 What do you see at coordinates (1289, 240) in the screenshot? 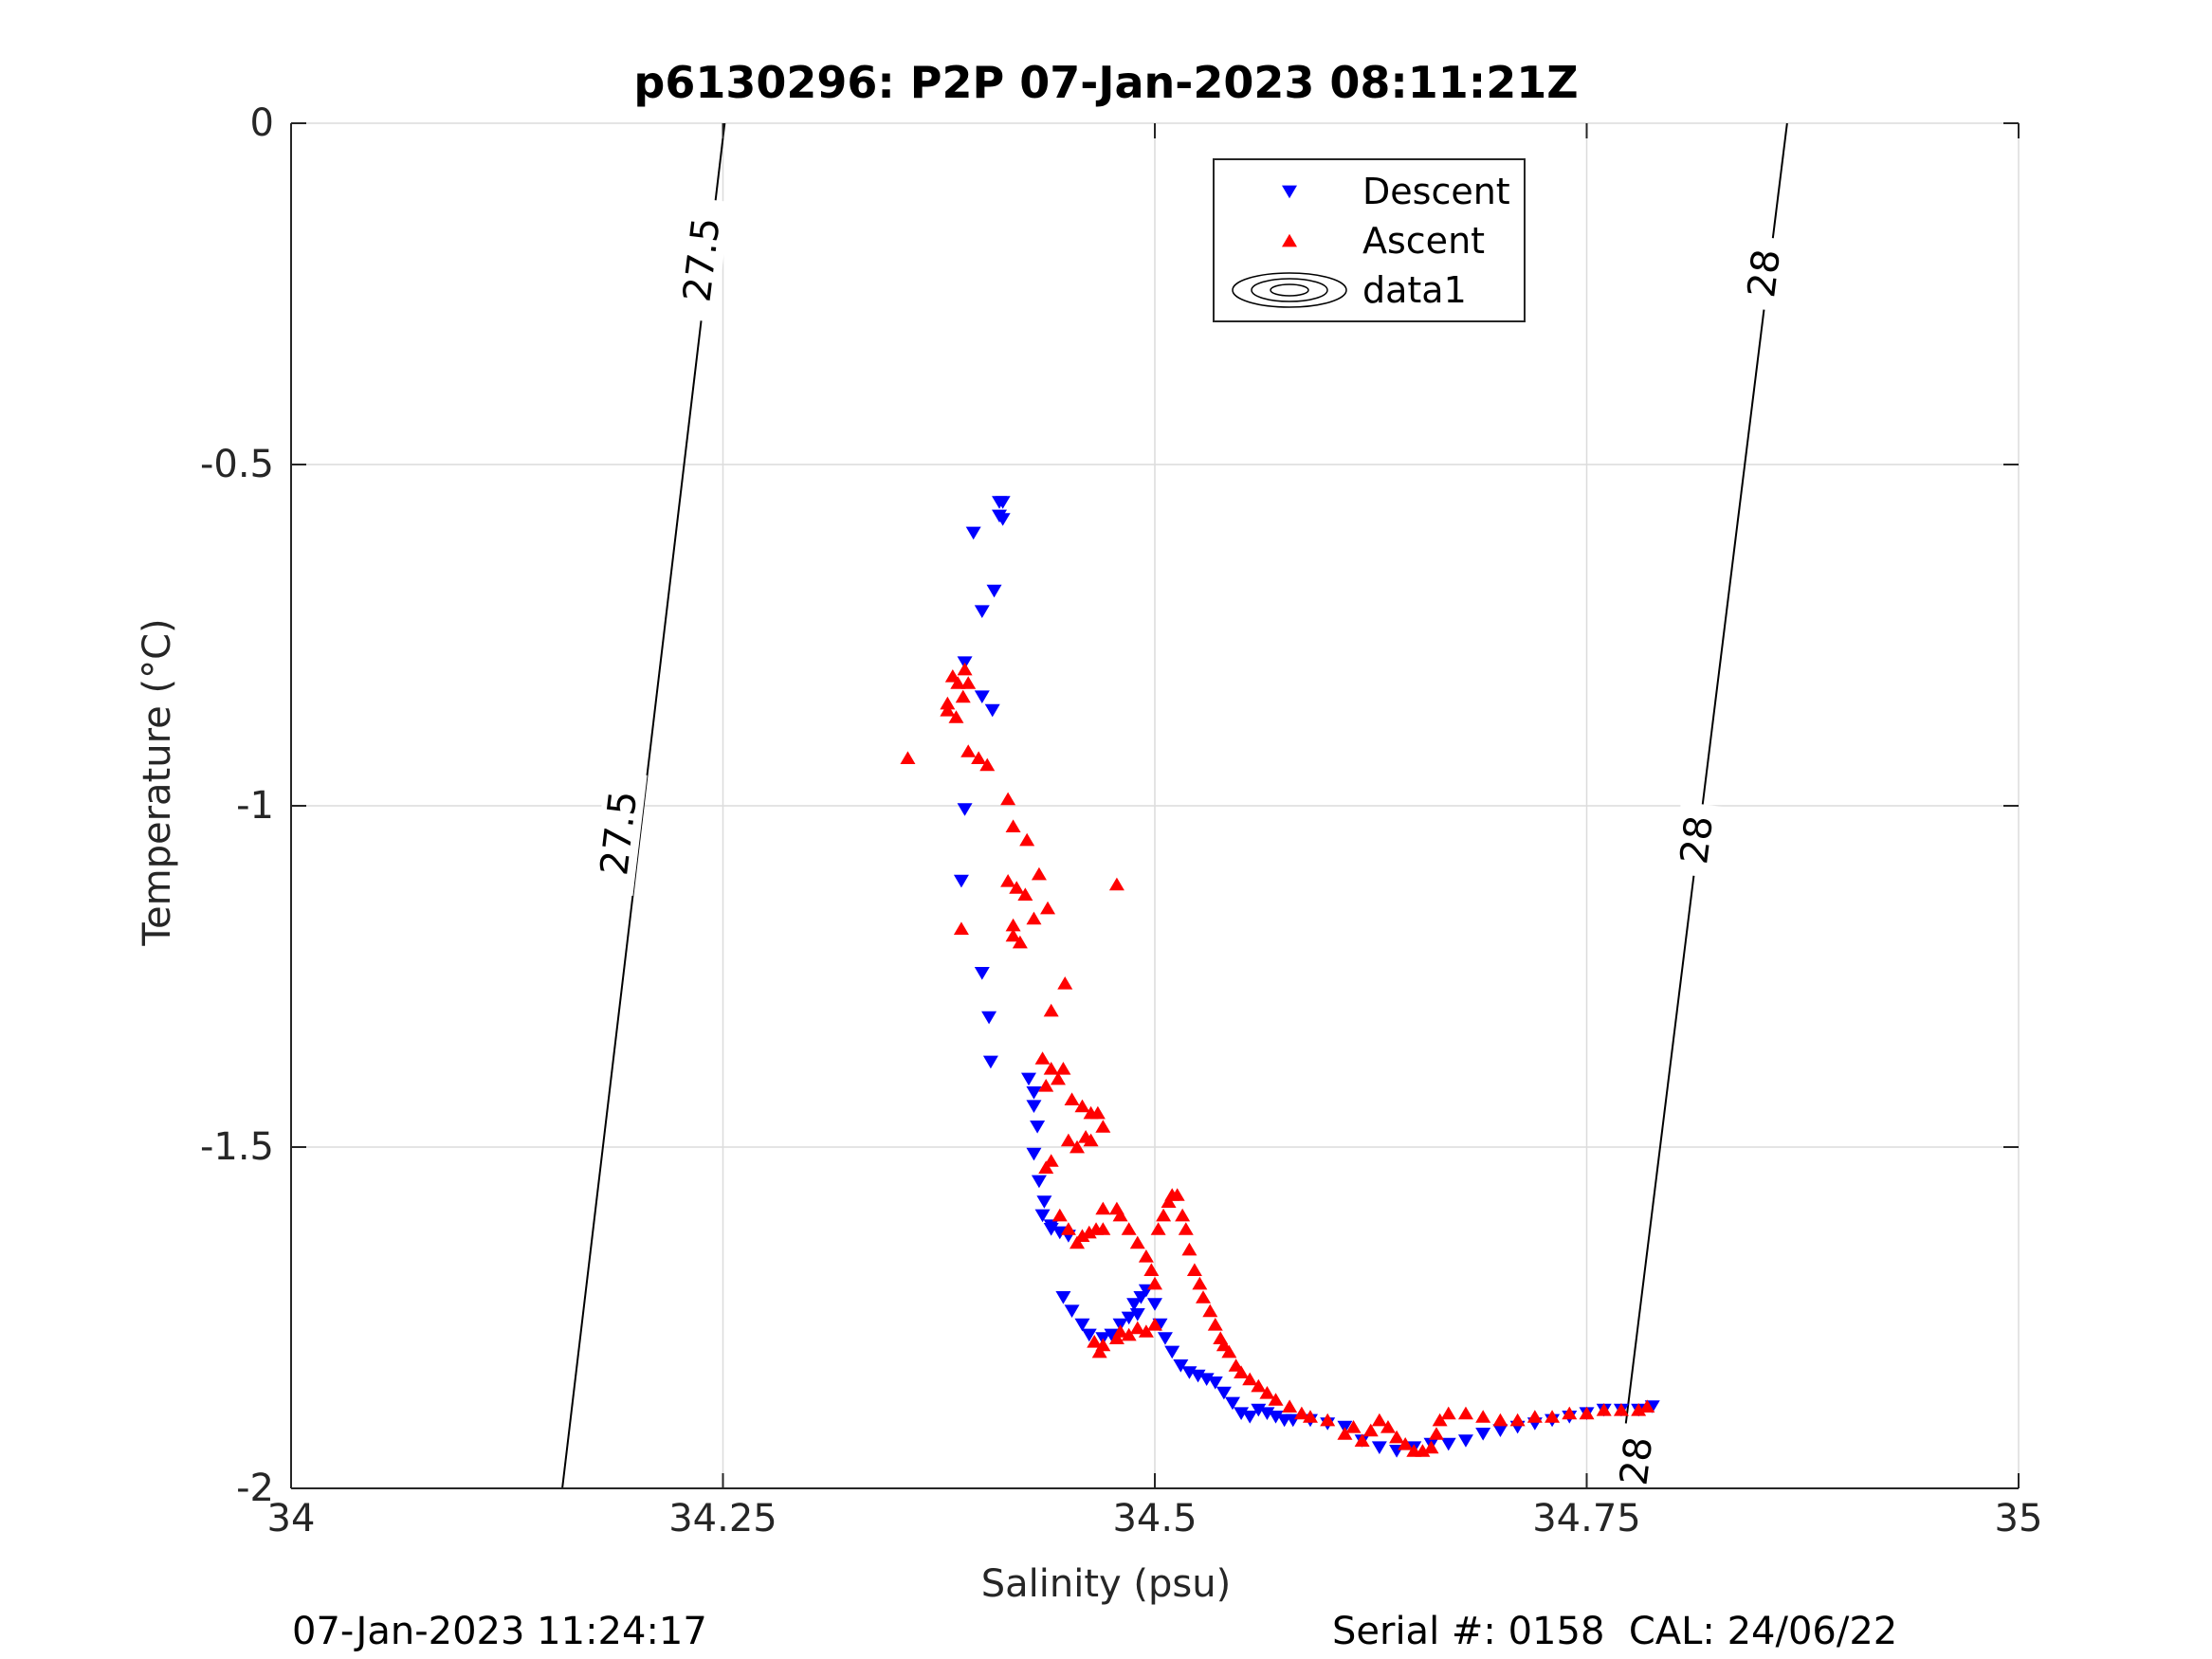
I see `legend-ascent-marker` at bounding box center [1289, 240].